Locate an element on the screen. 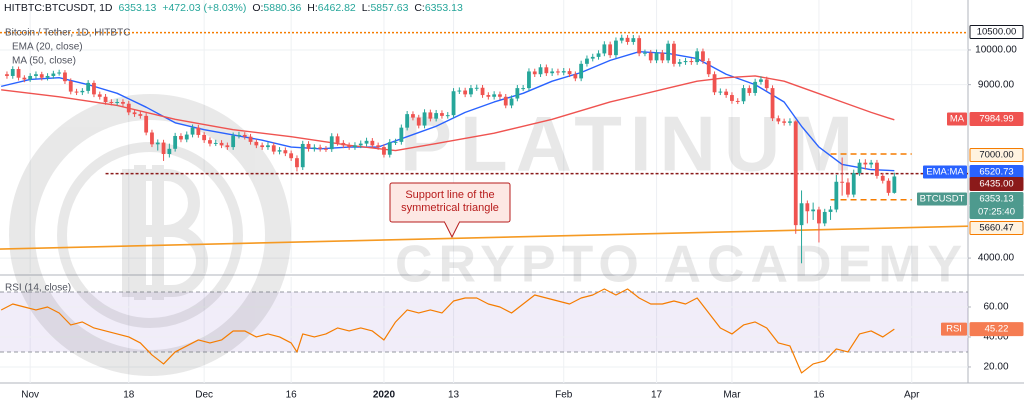  price-label-tag: BTCUSDT is located at coordinates (942, 199).